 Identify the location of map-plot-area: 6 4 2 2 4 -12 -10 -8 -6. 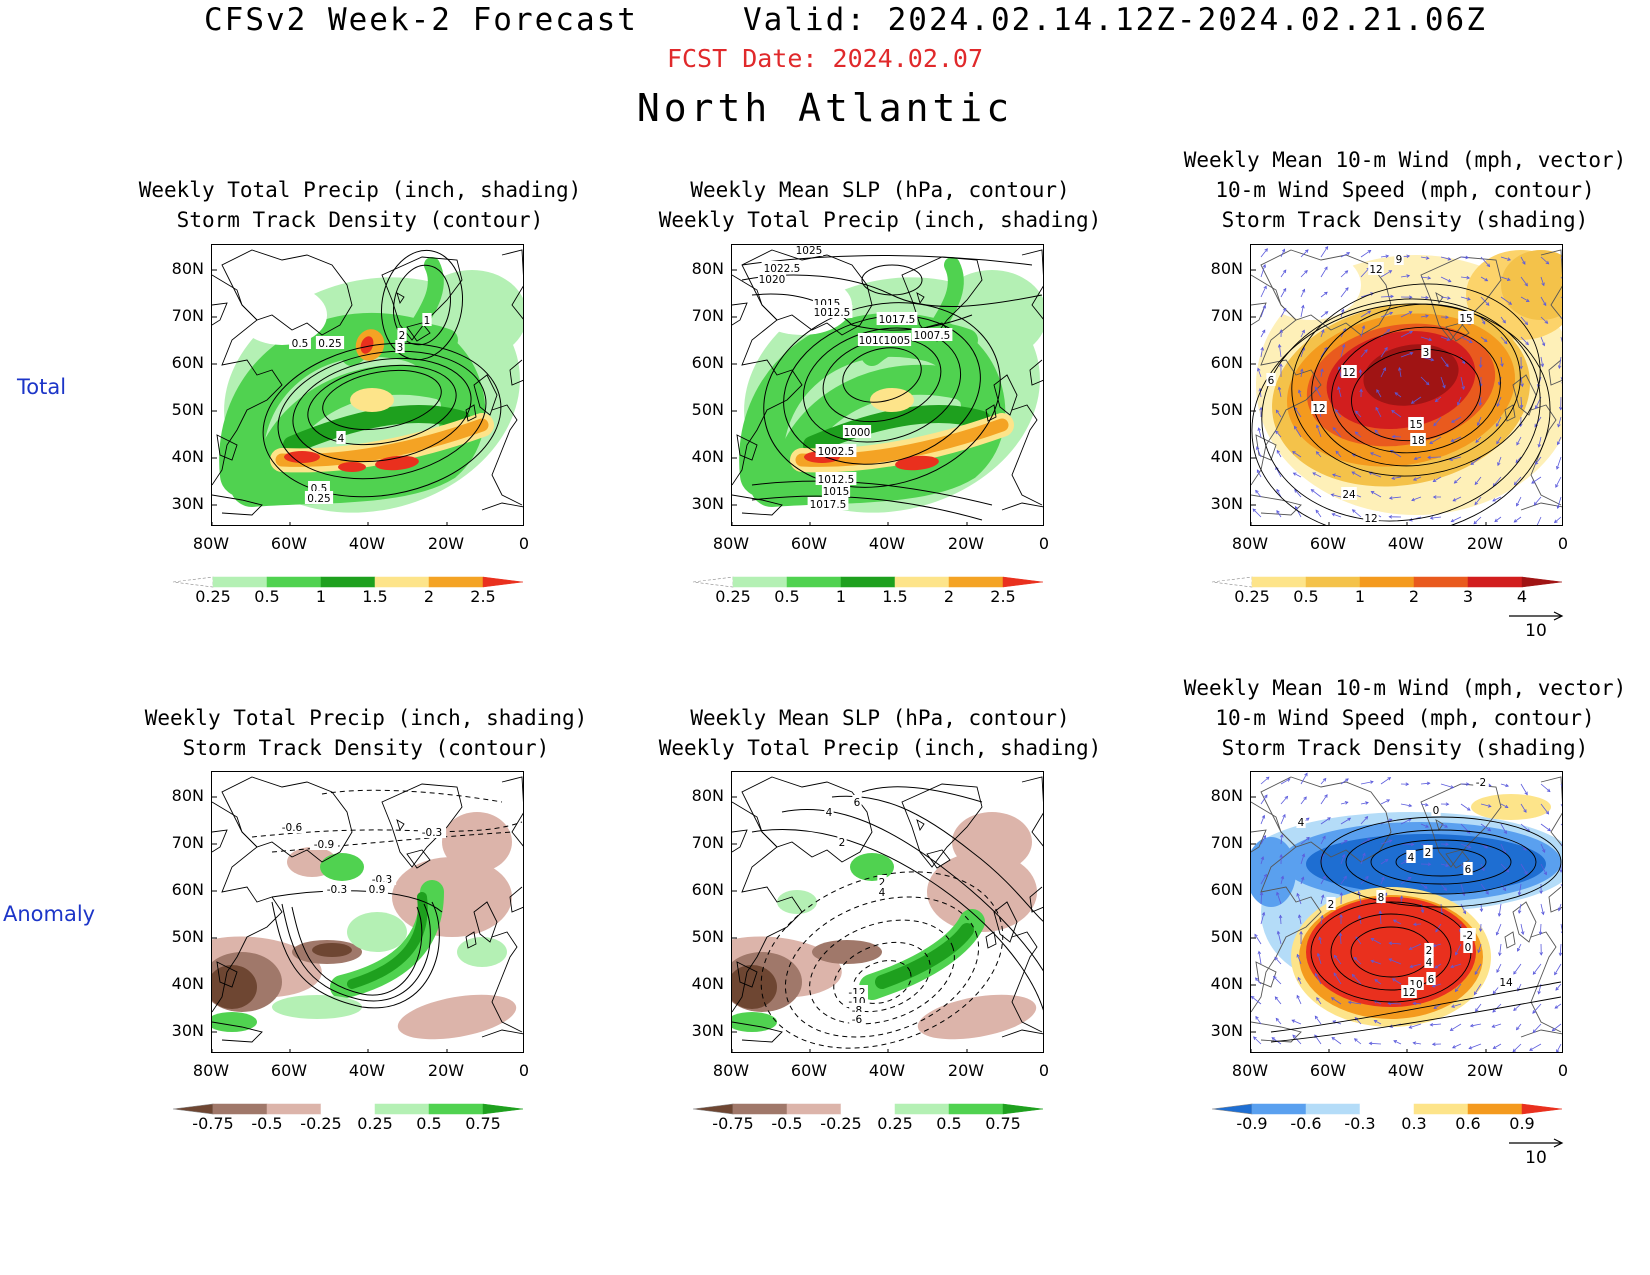
(887, 912).